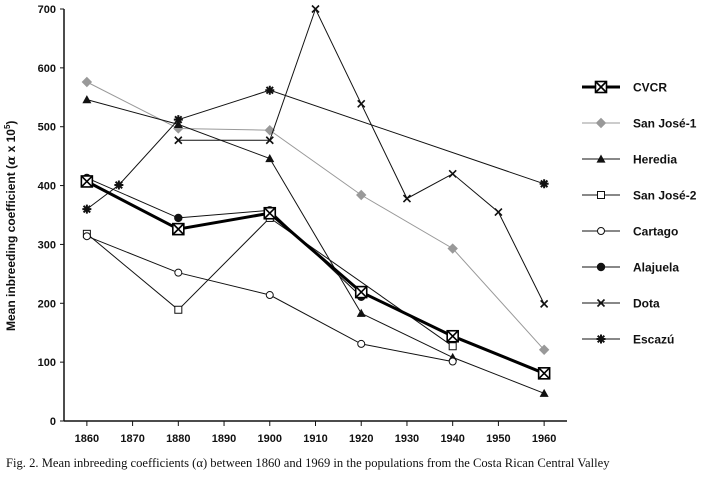 This screenshot has width=708, height=477. I want to click on x-tick-label: 1920, so click(361, 439).